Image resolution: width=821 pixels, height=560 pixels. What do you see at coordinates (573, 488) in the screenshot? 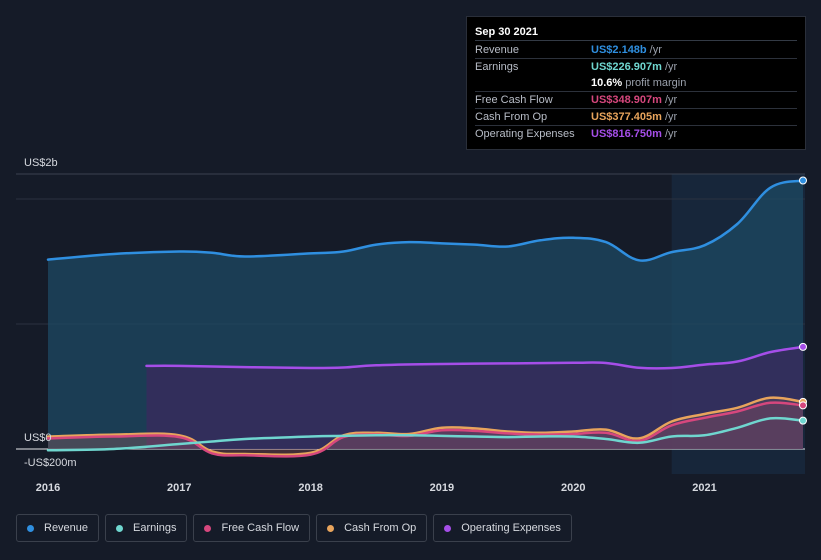
I see `x-tick-label: 2020` at bounding box center [573, 488].